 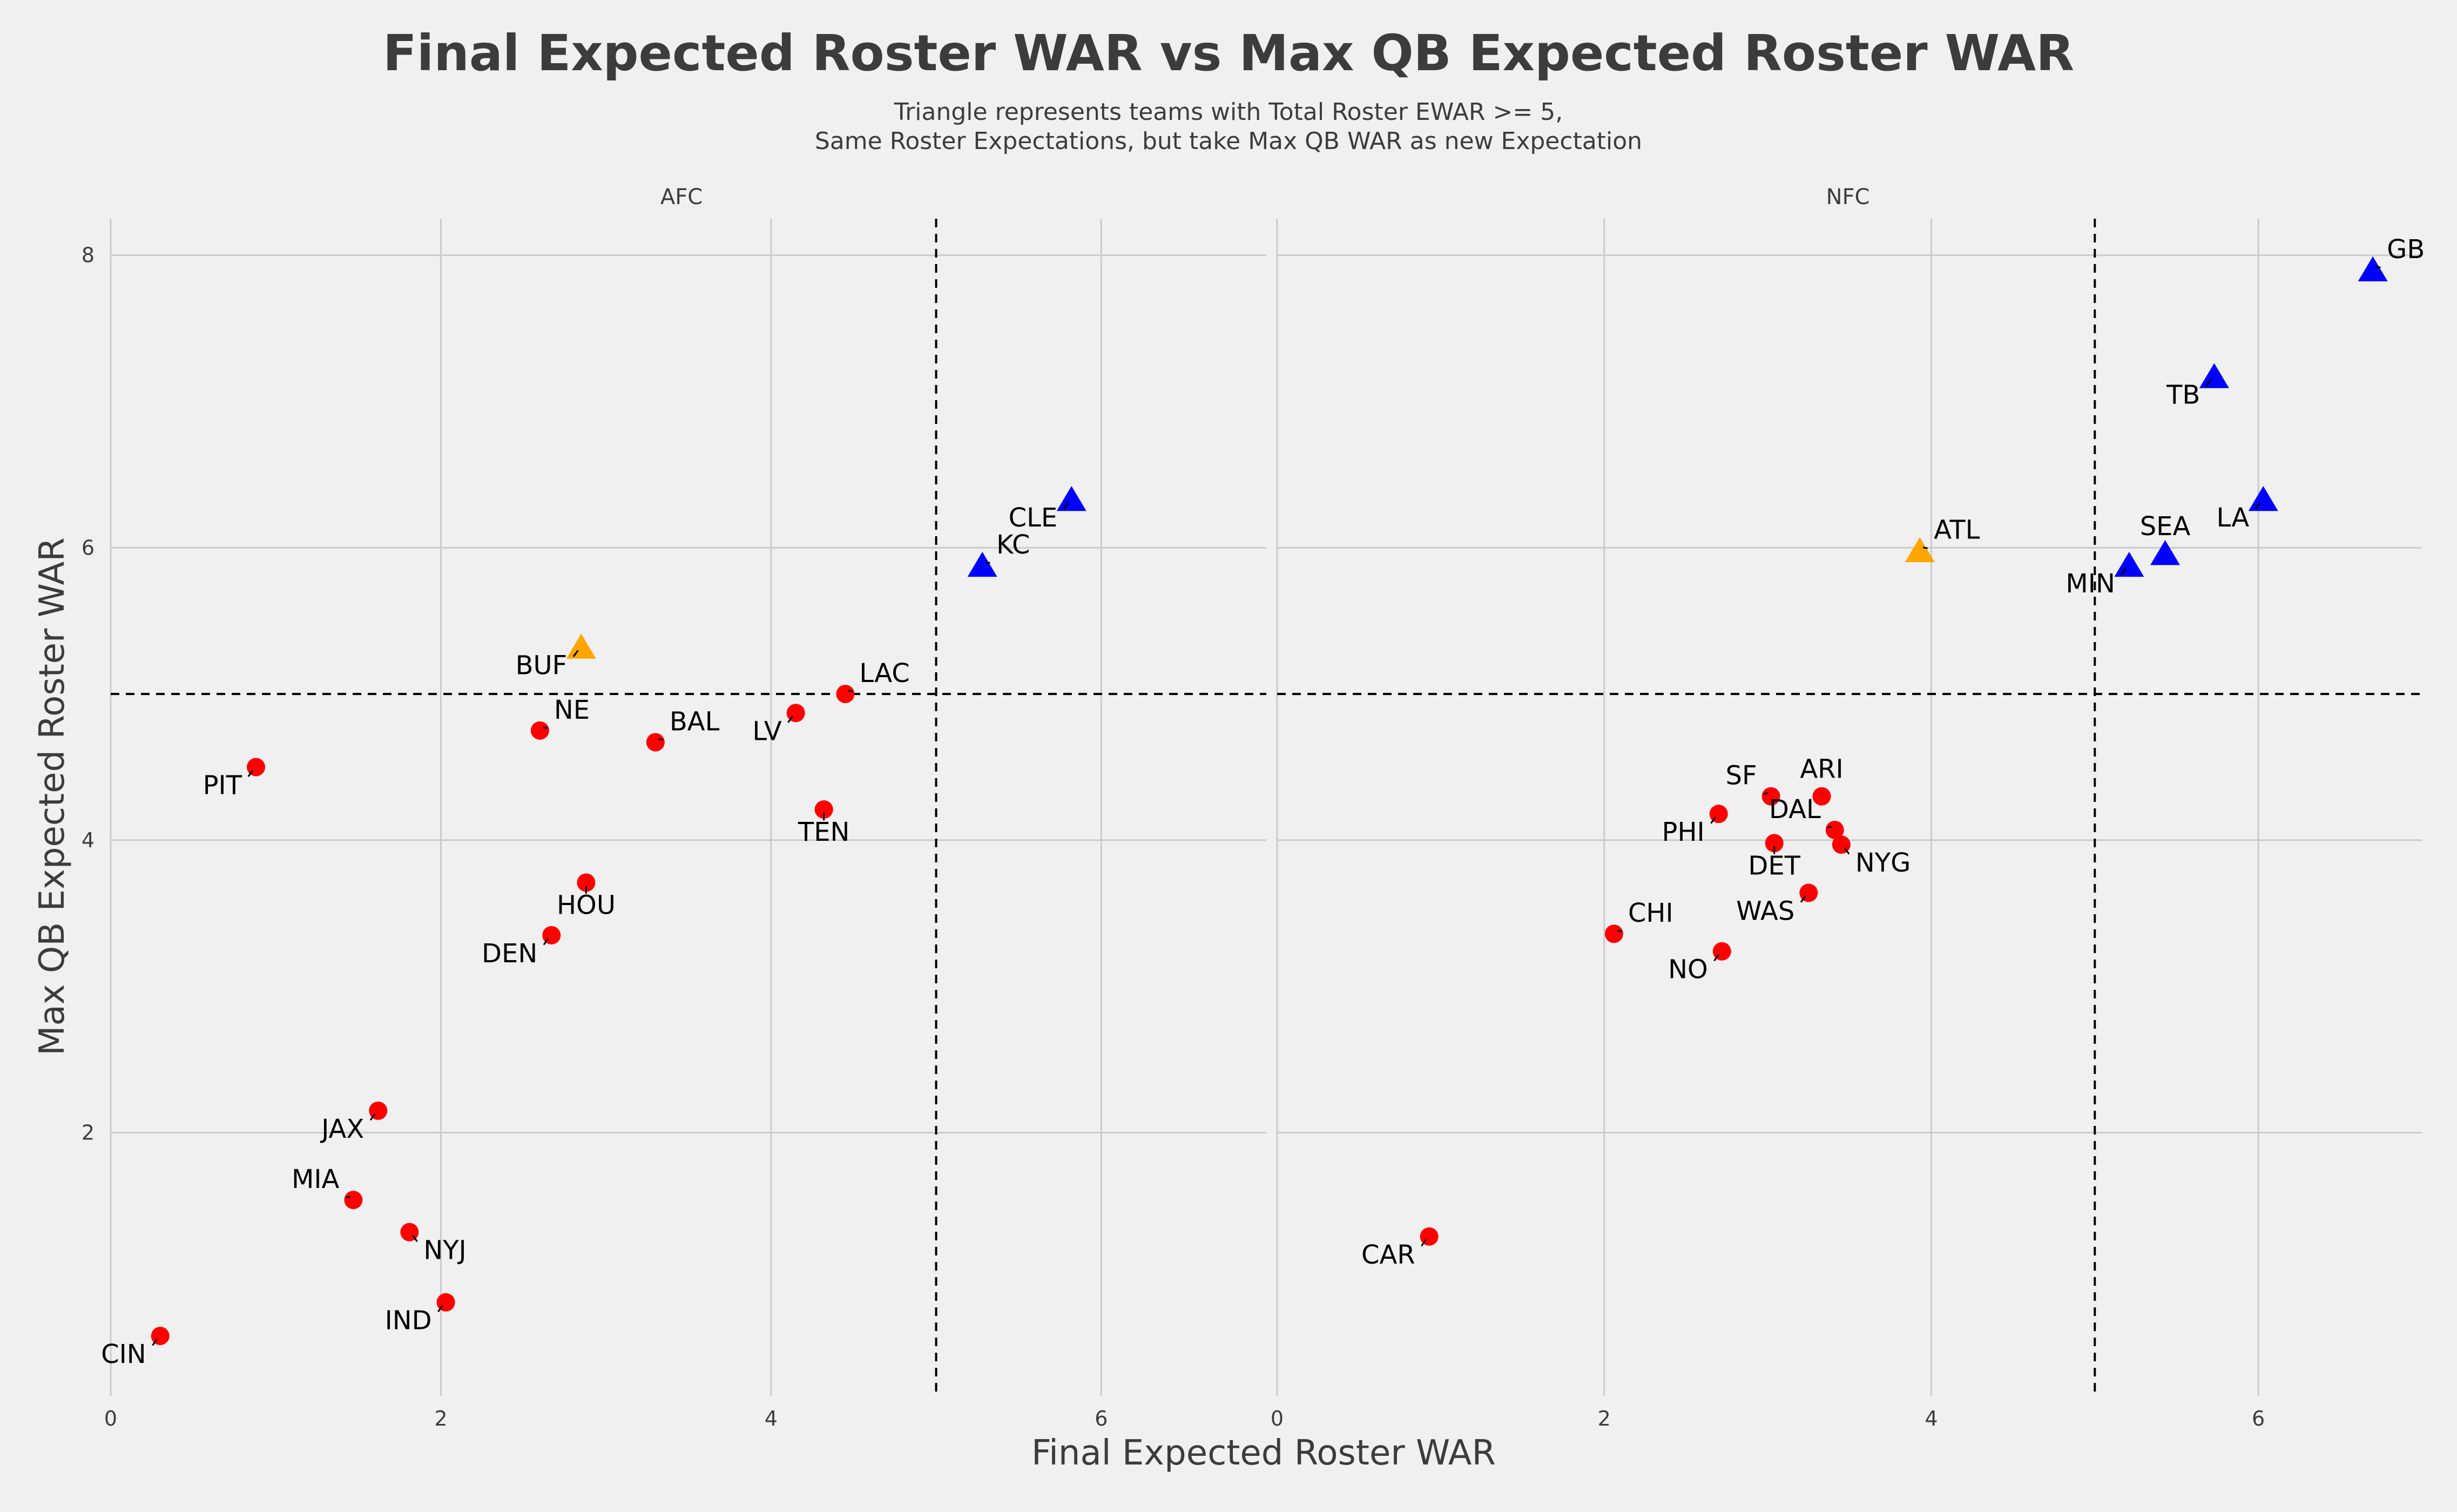 I want to click on label-lac: LAC, so click(x=884, y=673).